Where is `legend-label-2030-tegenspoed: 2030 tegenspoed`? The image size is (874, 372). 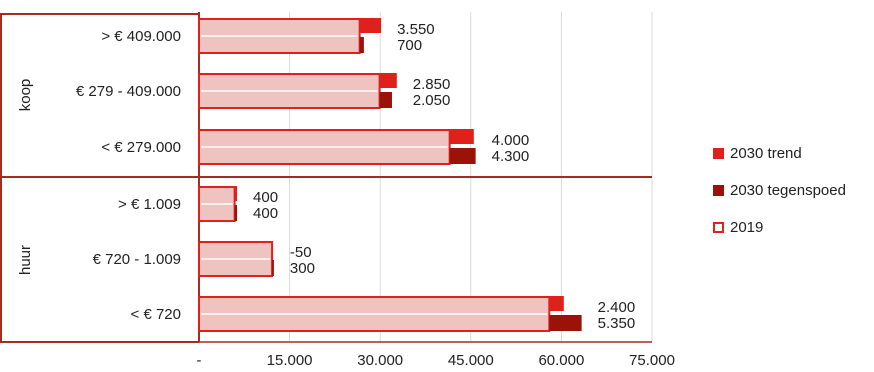
legend-label-2030-tegenspoed: 2030 tegenspoed is located at coordinates (788, 190).